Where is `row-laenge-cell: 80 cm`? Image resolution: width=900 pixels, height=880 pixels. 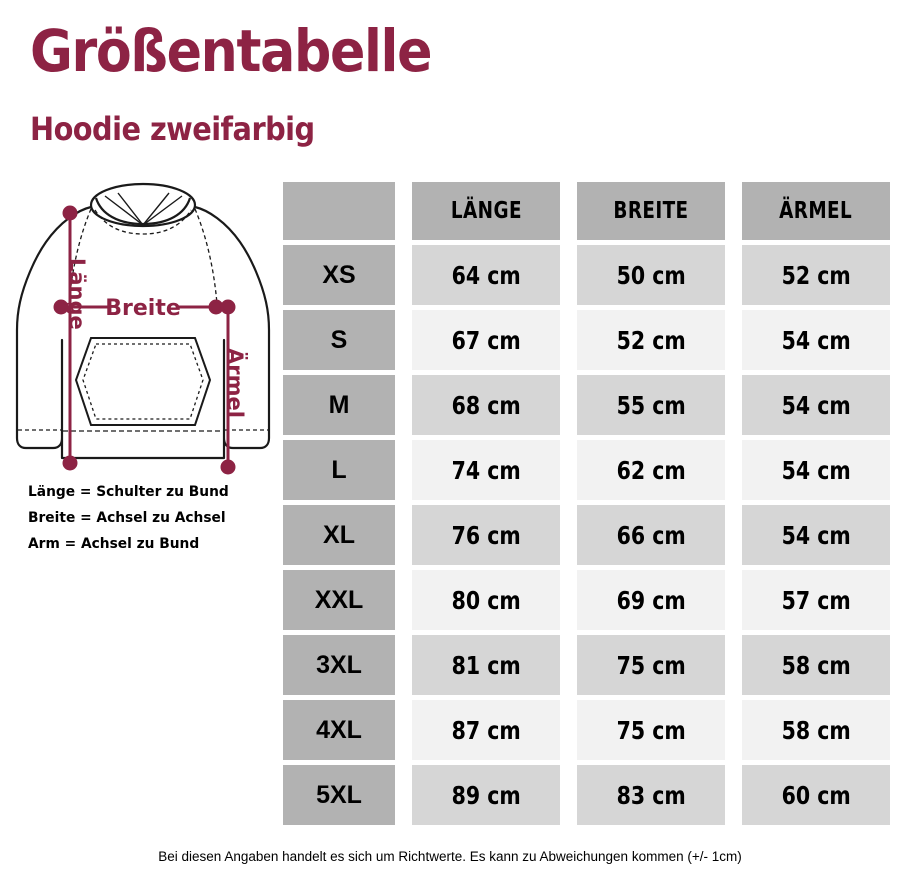 row-laenge-cell: 80 cm is located at coordinates (486, 600).